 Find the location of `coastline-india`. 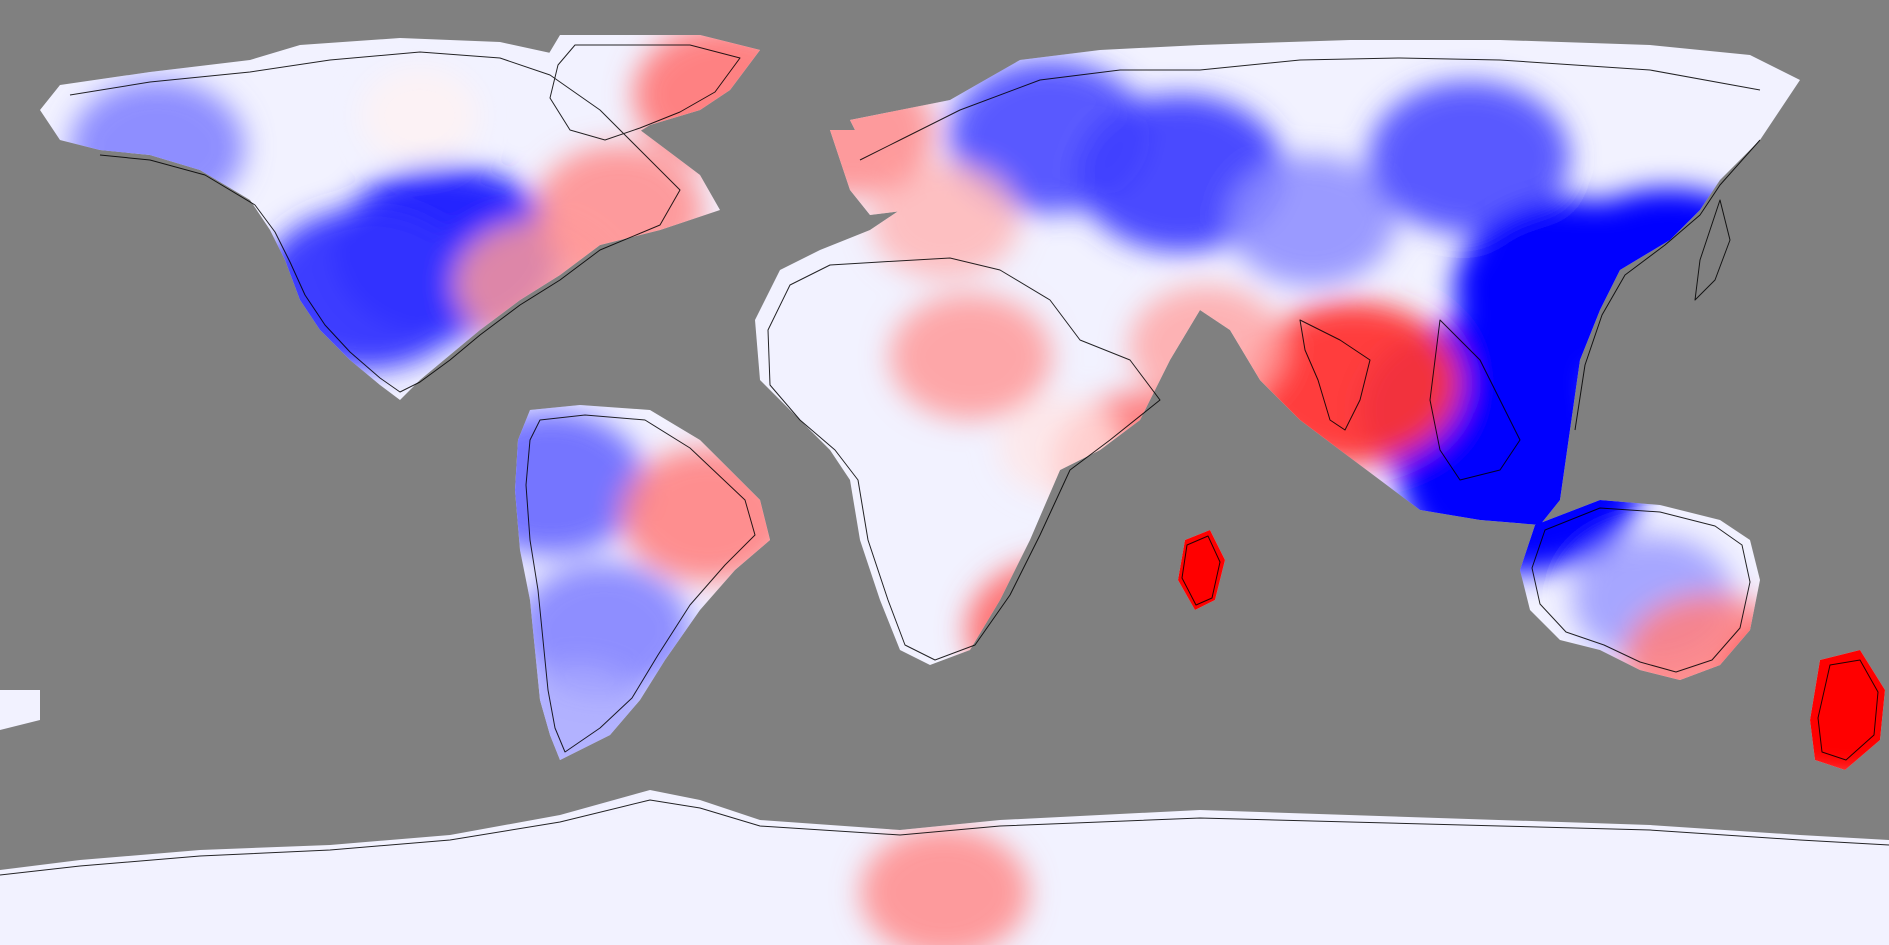

coastline-india is located at coordinates (1335, 375).